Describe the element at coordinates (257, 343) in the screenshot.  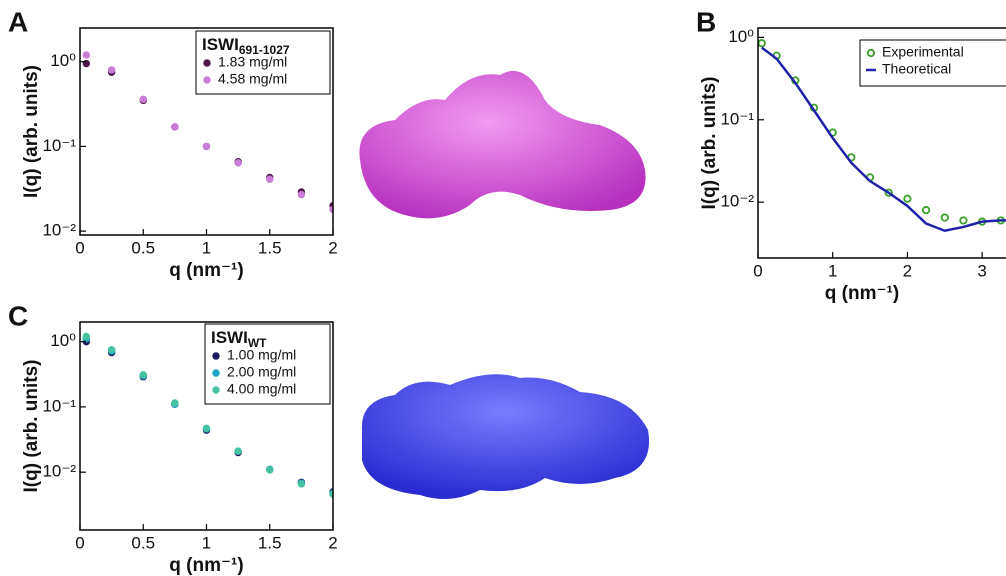
I see `legend-title-sub: WT` at that location.